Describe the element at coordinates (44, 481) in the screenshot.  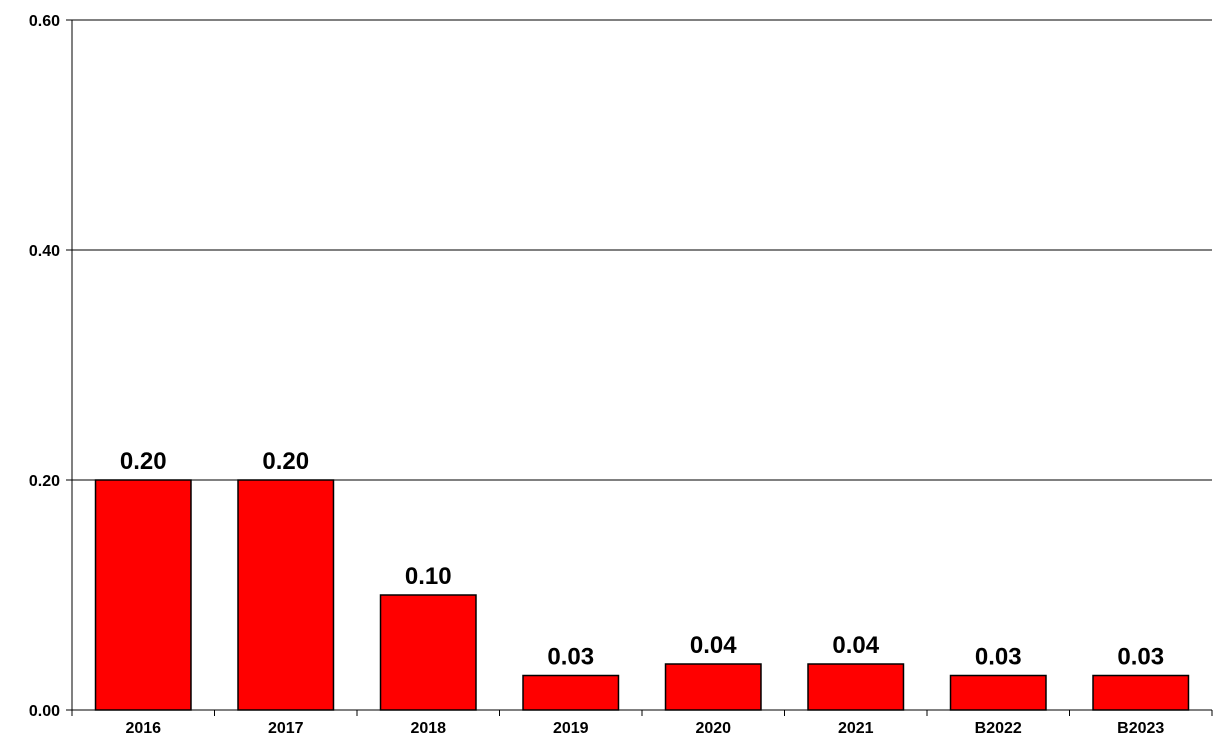
I see `y-tick-label: 0.20` at that location.